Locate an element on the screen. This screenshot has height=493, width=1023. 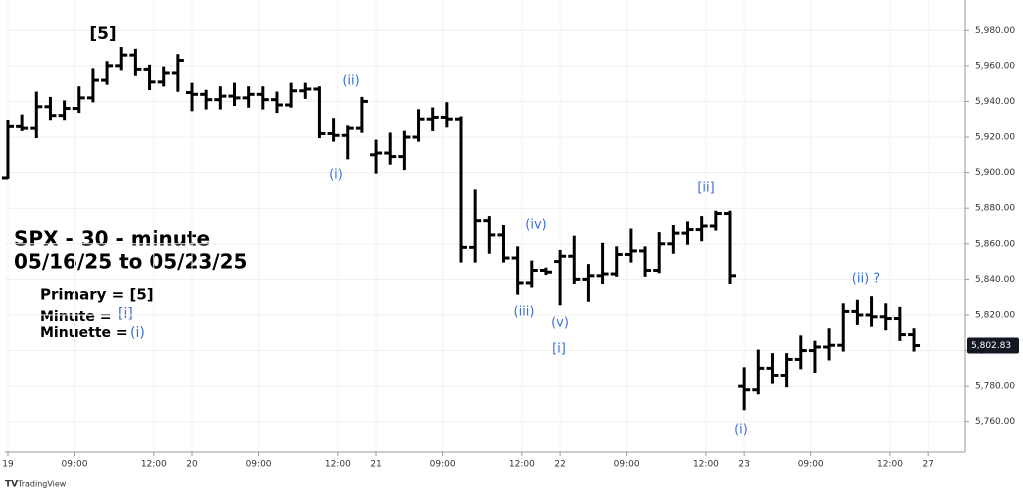
y-tick-label: 5,980.00 is located at coordinates (995, 31).